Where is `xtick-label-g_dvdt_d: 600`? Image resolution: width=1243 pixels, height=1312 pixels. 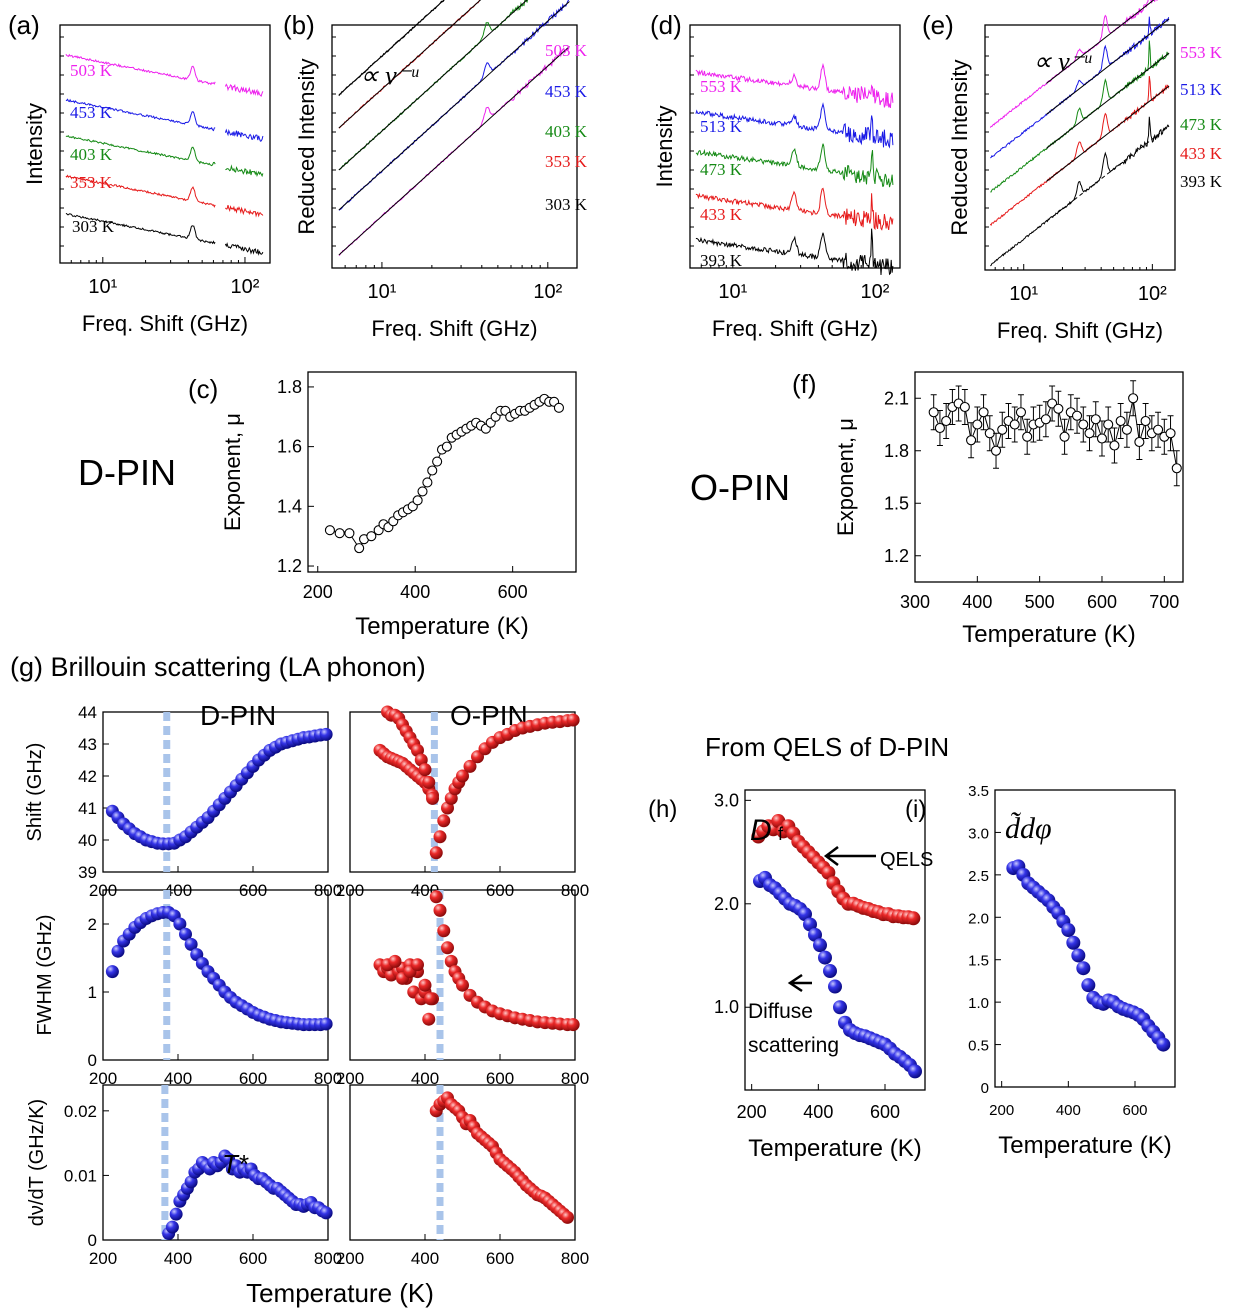 xtick-label-g_dvdt_d: 600 is located at coordinates (253, 1258).